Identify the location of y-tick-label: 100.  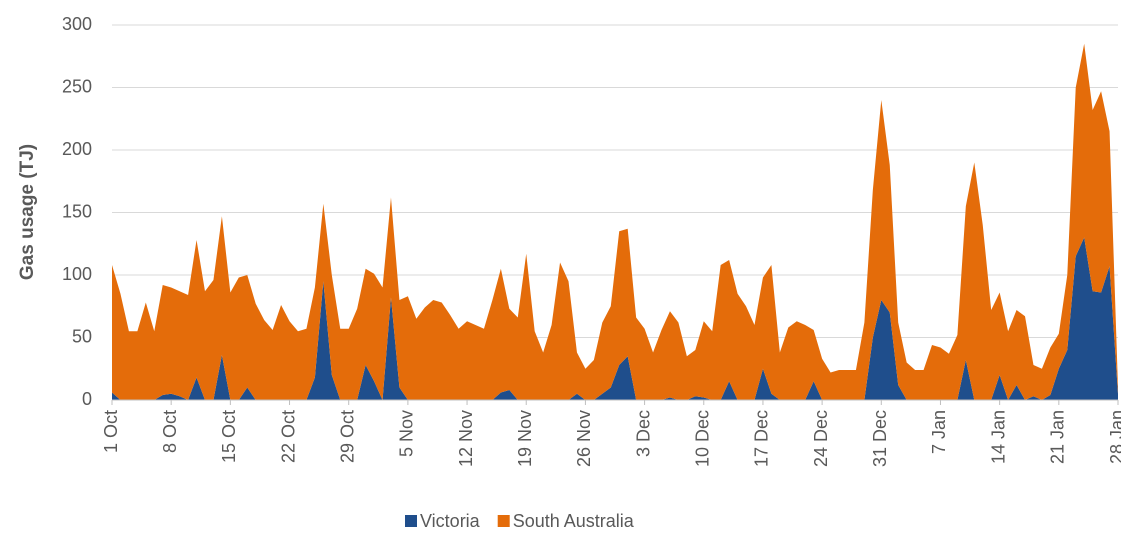
(77, 274).